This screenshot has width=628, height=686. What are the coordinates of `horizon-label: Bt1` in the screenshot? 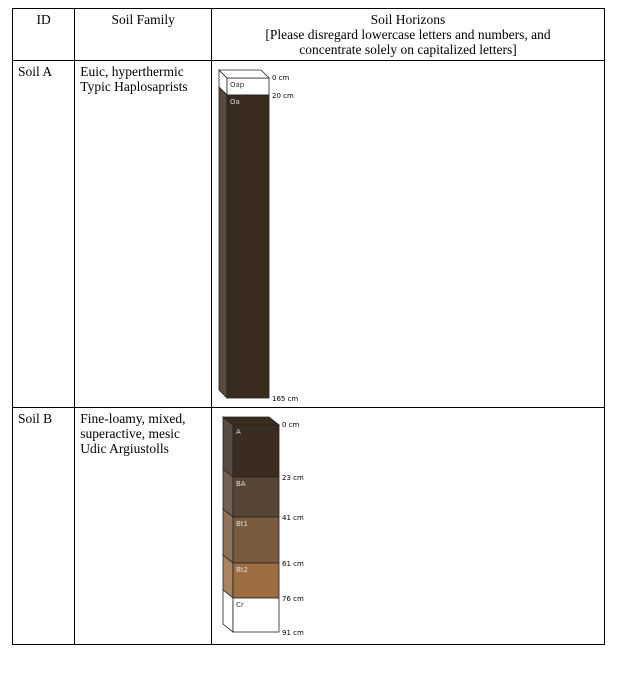 It's located at (242, 524).